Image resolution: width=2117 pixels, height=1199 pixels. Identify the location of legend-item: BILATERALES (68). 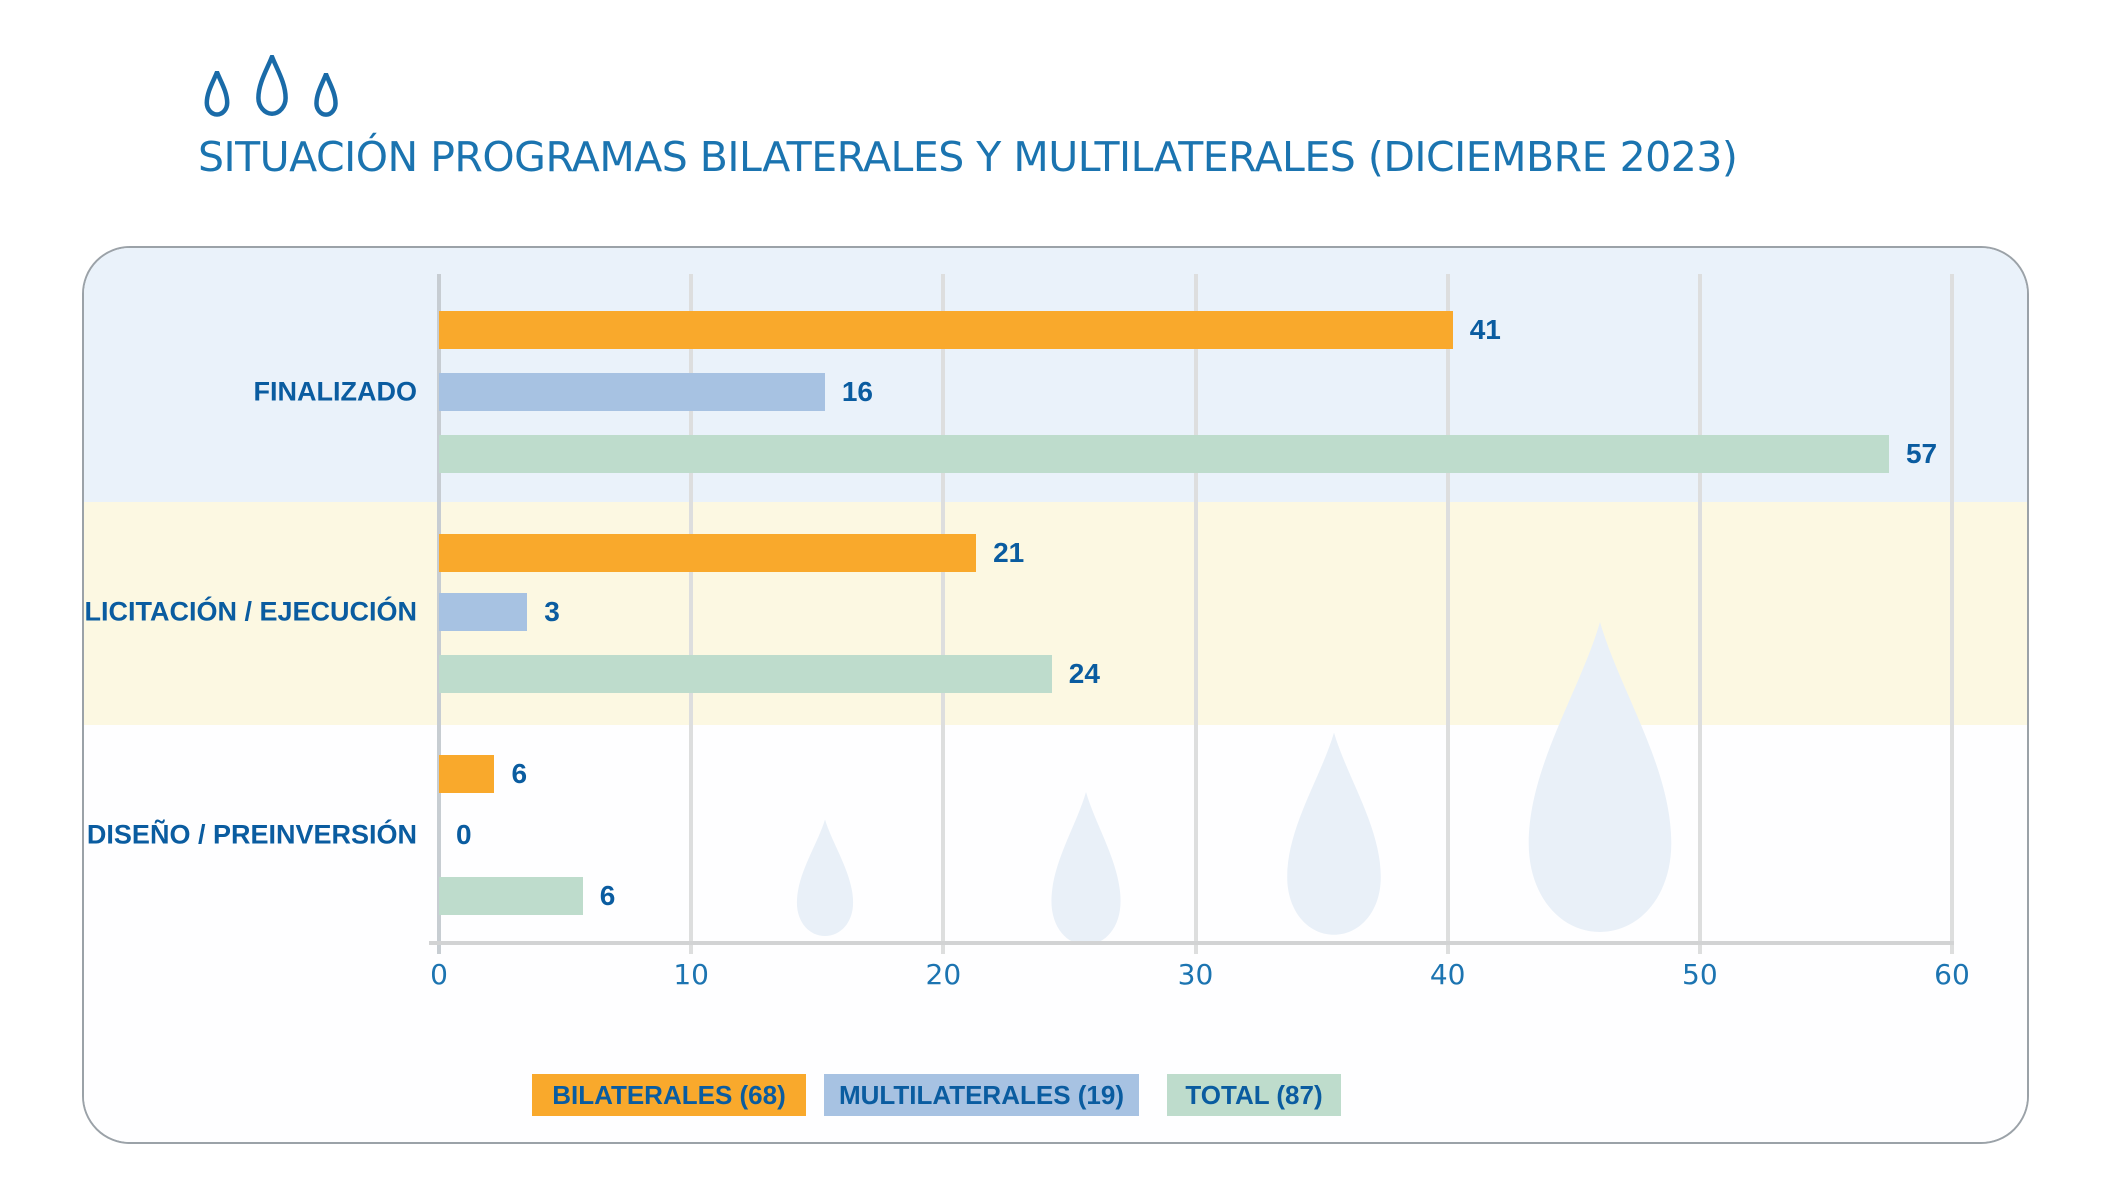
(669, 1095).